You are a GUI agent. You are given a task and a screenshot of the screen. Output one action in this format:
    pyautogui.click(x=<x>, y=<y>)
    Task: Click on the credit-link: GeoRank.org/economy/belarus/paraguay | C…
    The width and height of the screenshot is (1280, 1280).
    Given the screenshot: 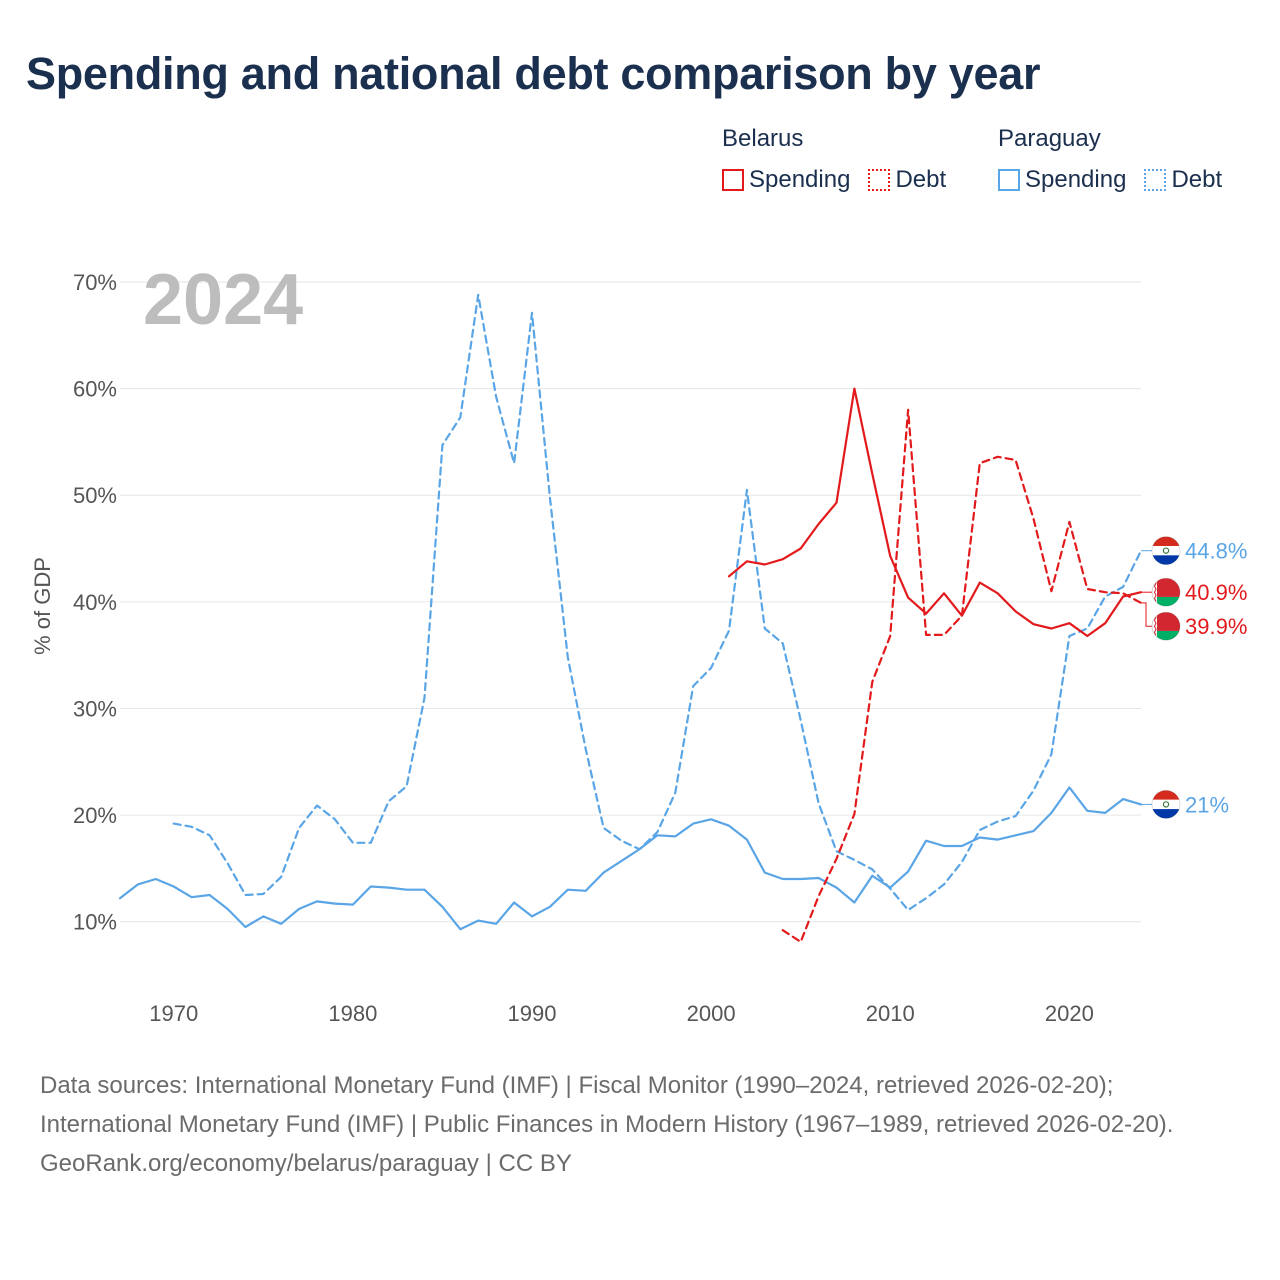 What is the action you would take?
    pyautogui.click(x=306, y=1163)
    